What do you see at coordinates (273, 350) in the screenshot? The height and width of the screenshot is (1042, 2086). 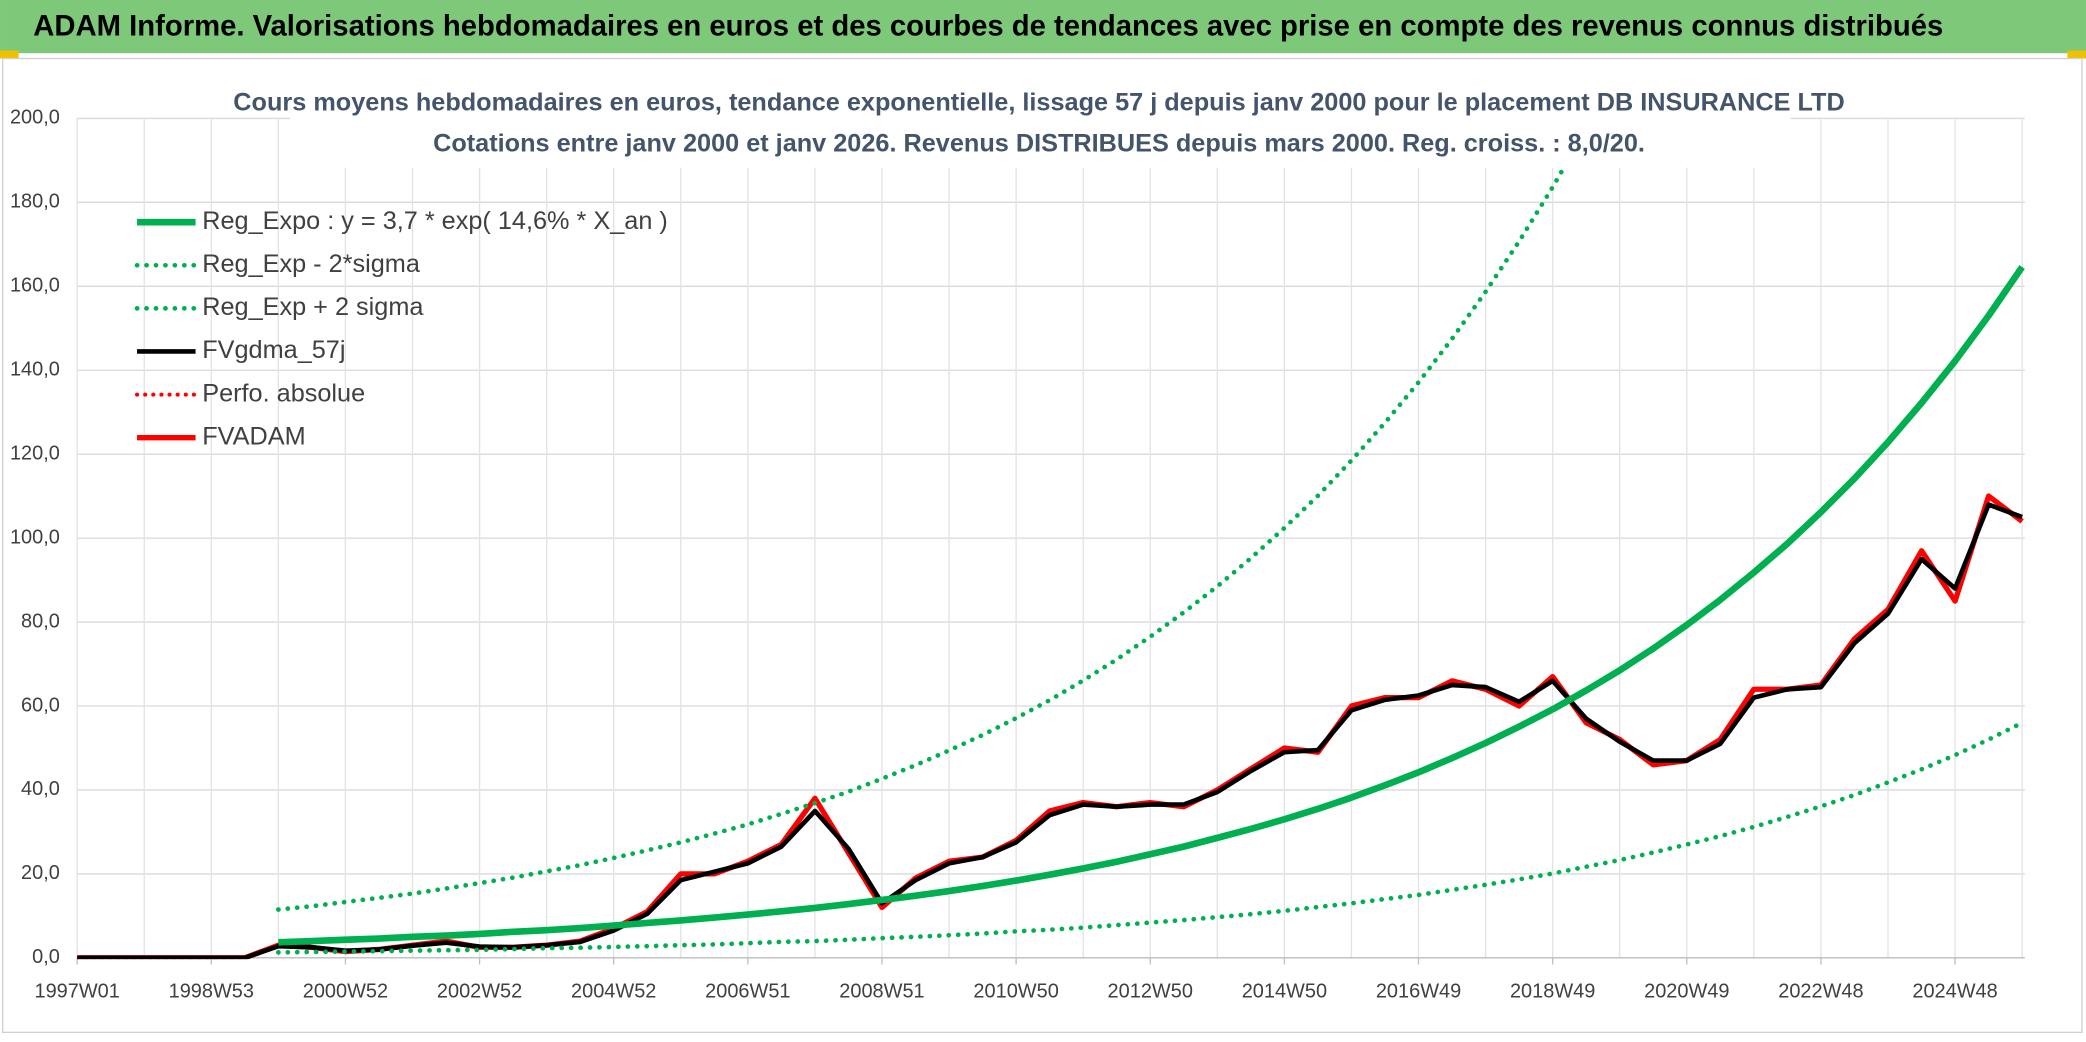 I see `legend-label: FVgdma_57j` at bounding box center [273, 350].